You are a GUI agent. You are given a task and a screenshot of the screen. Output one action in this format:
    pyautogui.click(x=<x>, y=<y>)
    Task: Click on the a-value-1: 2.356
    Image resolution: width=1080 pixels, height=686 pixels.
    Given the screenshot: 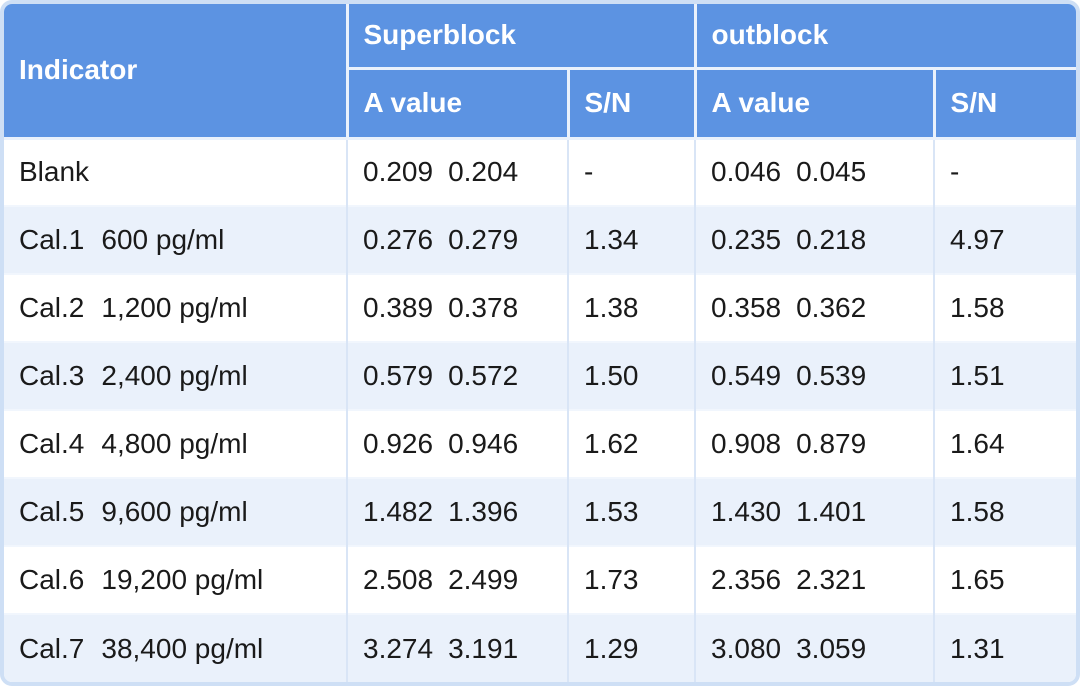 What is the action you would take?
    pyautogui.click(x=746, y=579)
    